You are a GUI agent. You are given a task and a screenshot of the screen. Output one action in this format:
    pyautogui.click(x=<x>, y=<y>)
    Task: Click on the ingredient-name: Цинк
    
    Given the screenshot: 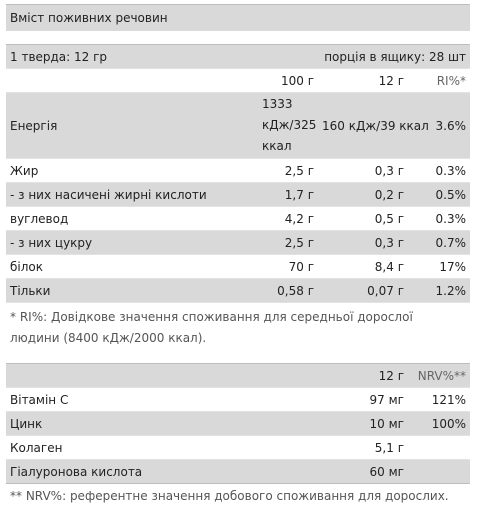 What is the action you would take?
    pyautogui.click(x=162, y=423)
    